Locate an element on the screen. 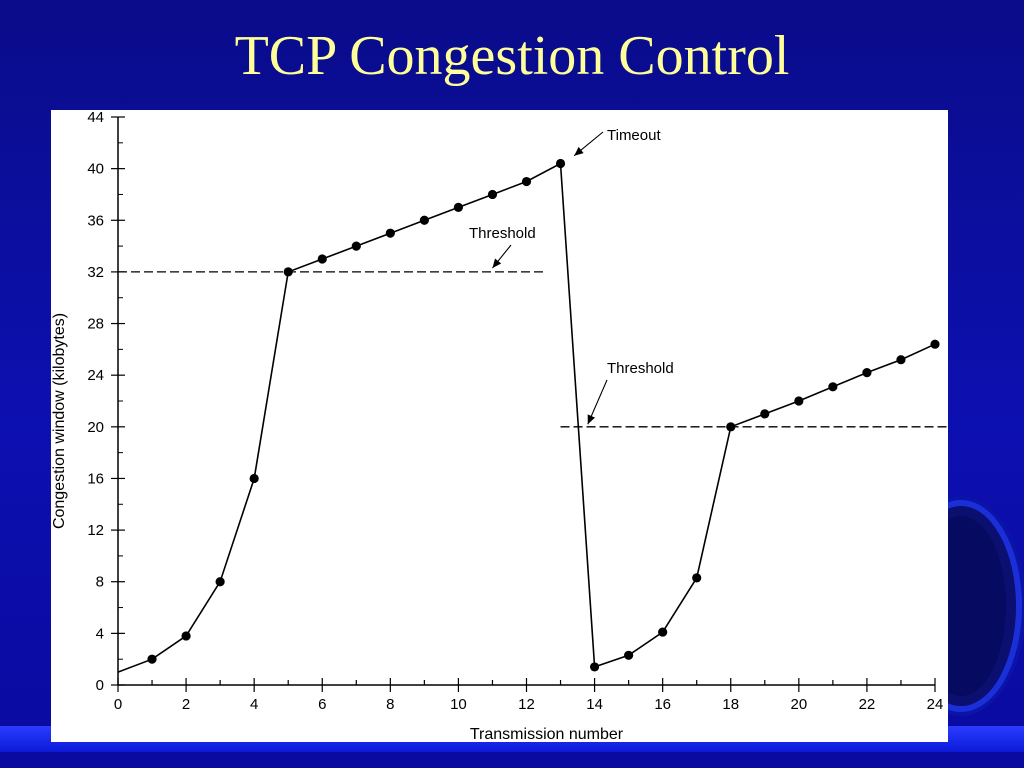 The image size is (1024, 768). y-tick-label: 20 is located at coordinates (95, 427).